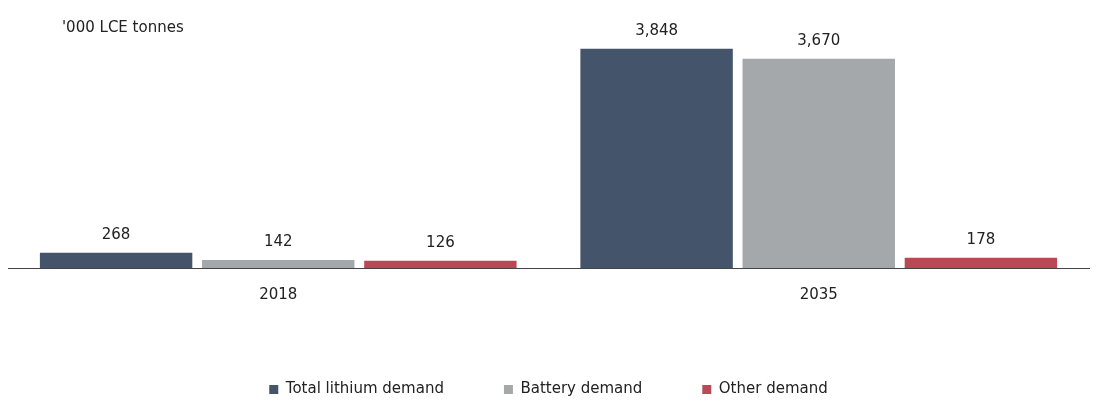  Describe the element at coordinates (773, 388) in the screenshot. I see `legend-label: Other demand` at that location.